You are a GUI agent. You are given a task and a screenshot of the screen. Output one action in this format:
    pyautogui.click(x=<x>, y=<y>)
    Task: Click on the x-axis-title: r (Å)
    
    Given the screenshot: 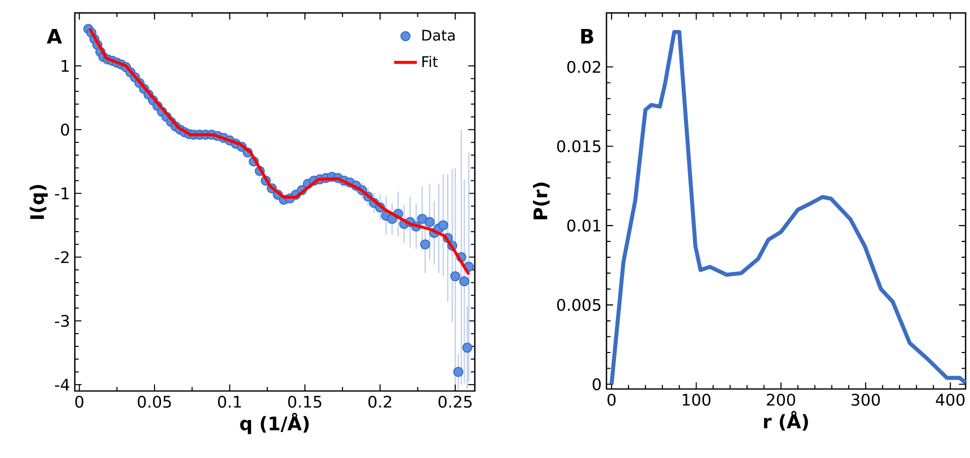 What is the action you would take?
    pyautogui.click(x=786, y=420)
    